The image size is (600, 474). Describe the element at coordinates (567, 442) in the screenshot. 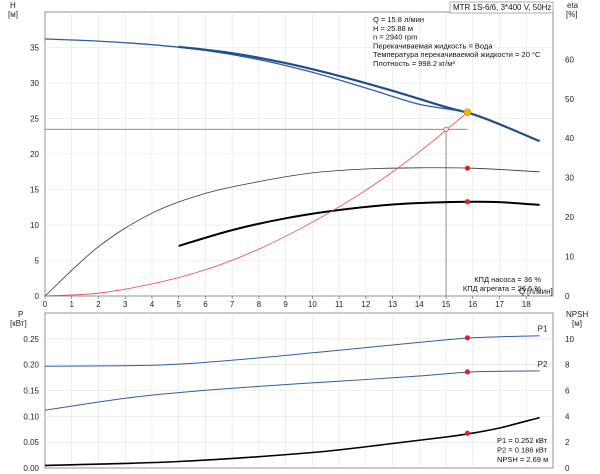

I see `y-right-tick-label: 2` at that location.